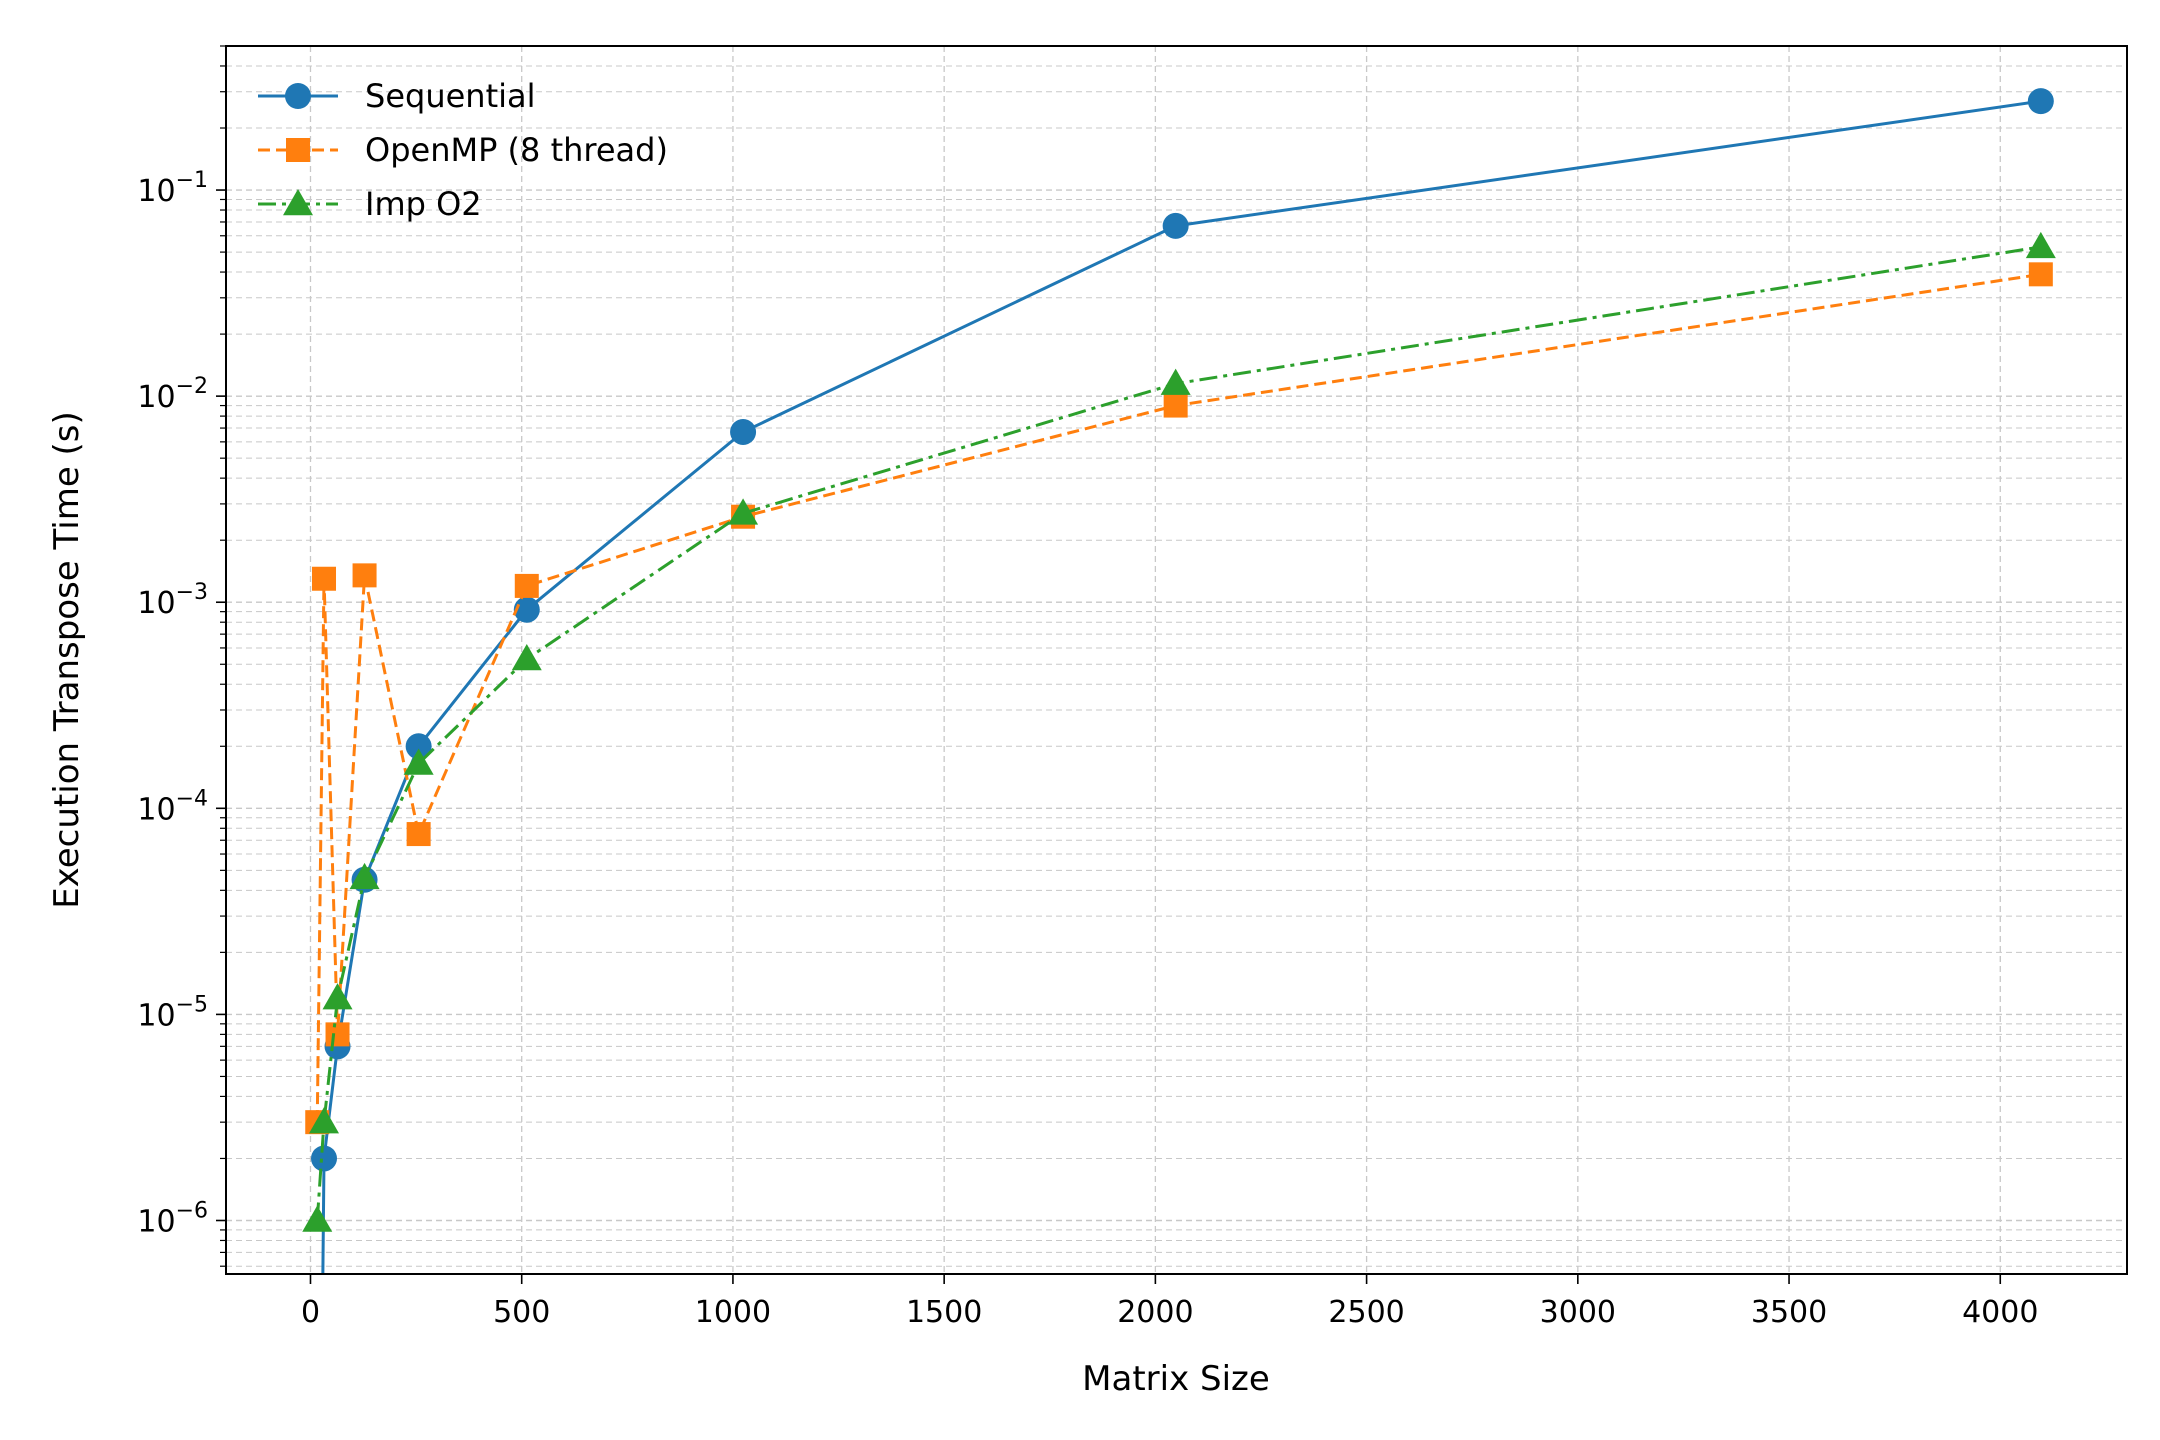  What do you see at coordinates (172, 1218) in the screenshot?
I see `y-tick-label: 10⁻⁶` at bounding box center [172, 1218].